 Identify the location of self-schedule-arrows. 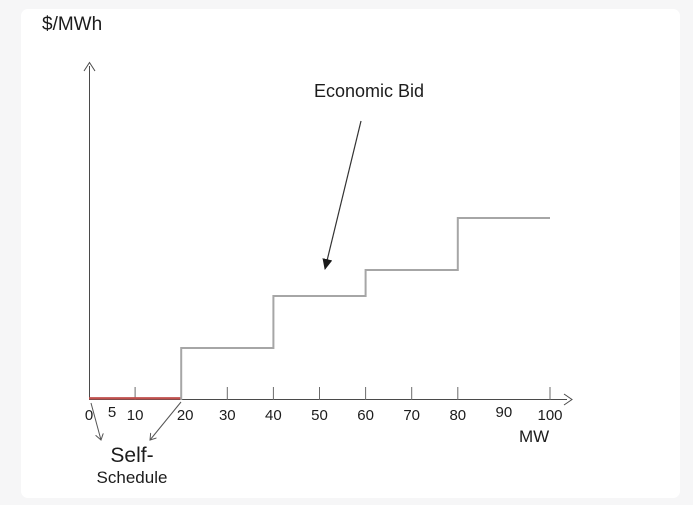
(136, 420).